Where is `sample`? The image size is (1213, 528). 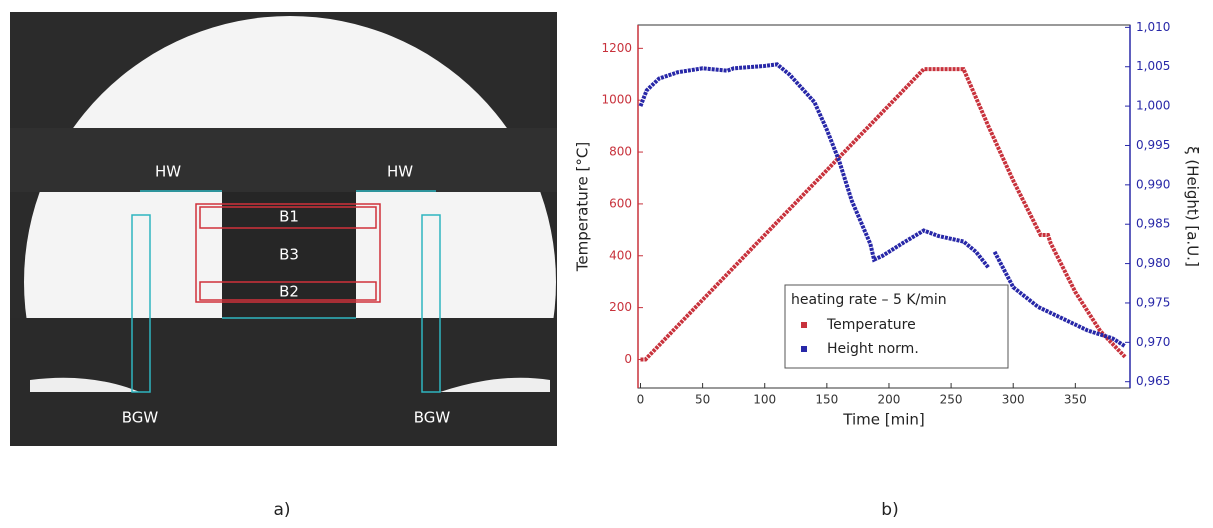 sample is located at coordinates (289, 255).